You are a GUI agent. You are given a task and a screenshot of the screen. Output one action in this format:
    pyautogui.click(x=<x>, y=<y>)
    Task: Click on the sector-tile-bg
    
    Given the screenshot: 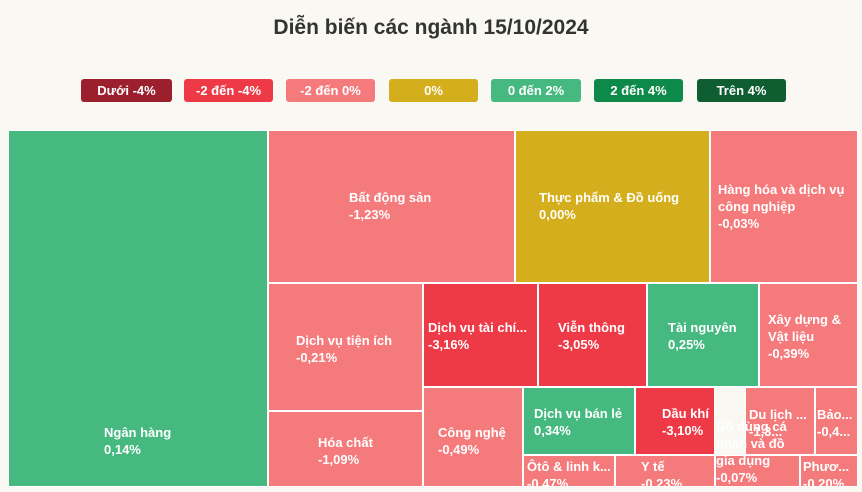 What is the action you would take?
    pyautogui.click(x=757, y=471)
    